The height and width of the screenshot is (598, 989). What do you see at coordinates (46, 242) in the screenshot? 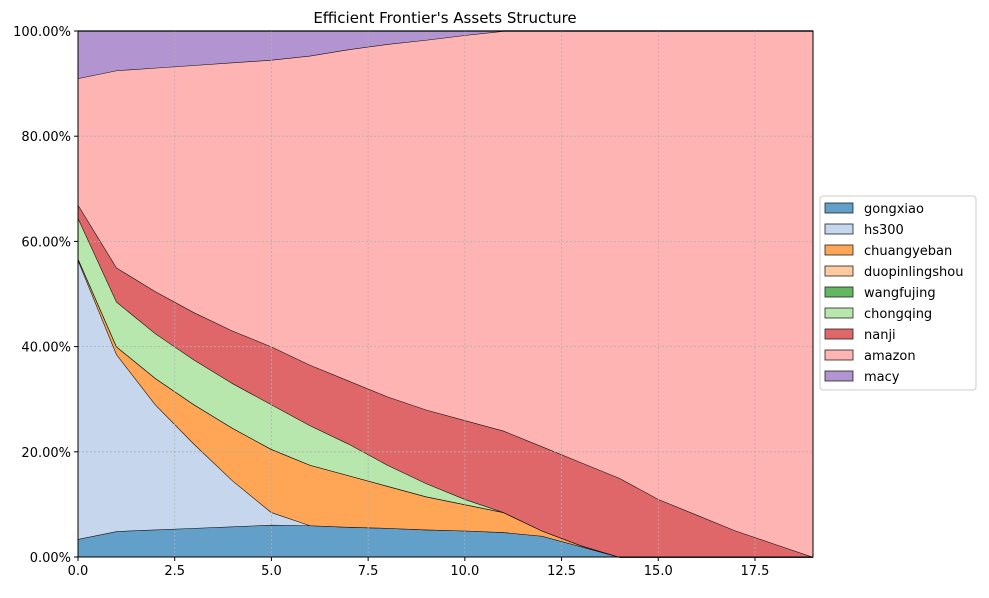
I see `y-tick-label: 60.00%` at bounding box center [46, 242].